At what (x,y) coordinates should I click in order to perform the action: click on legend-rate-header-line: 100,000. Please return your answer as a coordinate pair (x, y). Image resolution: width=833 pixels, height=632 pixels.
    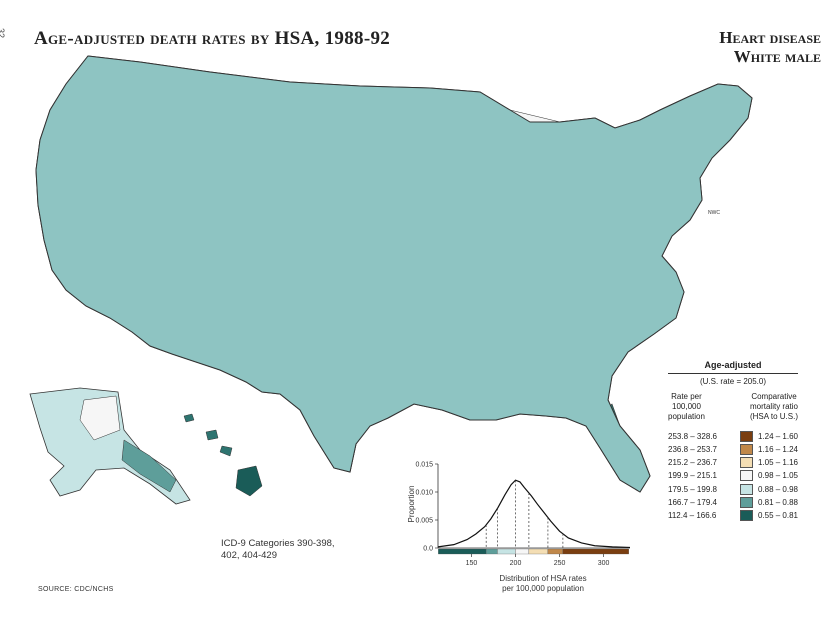
    Looking at the image, I should click on (686, 406).